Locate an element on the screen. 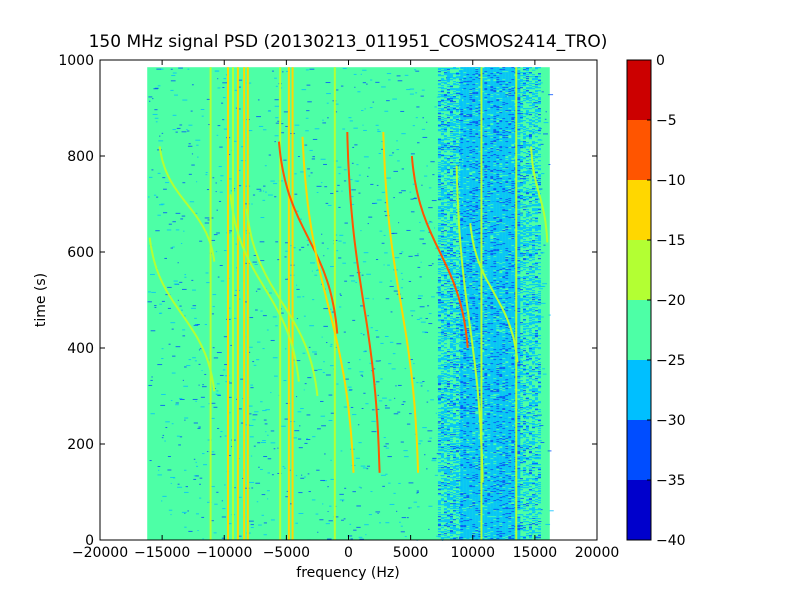  colorbar-tick-label: −10 is located at coordinates (671, 181).